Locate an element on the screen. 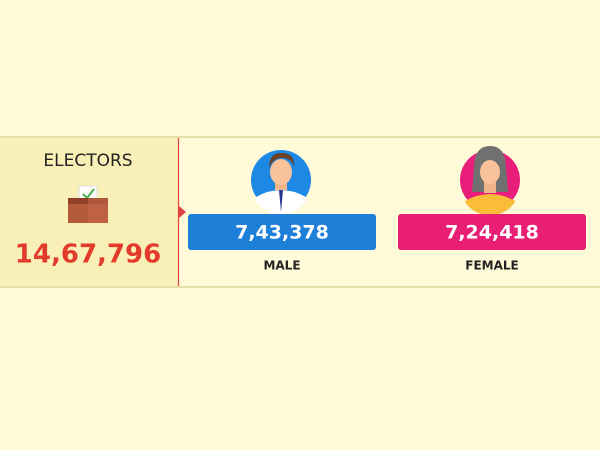  ballot-box-icon is located at coordinates (88, 204).